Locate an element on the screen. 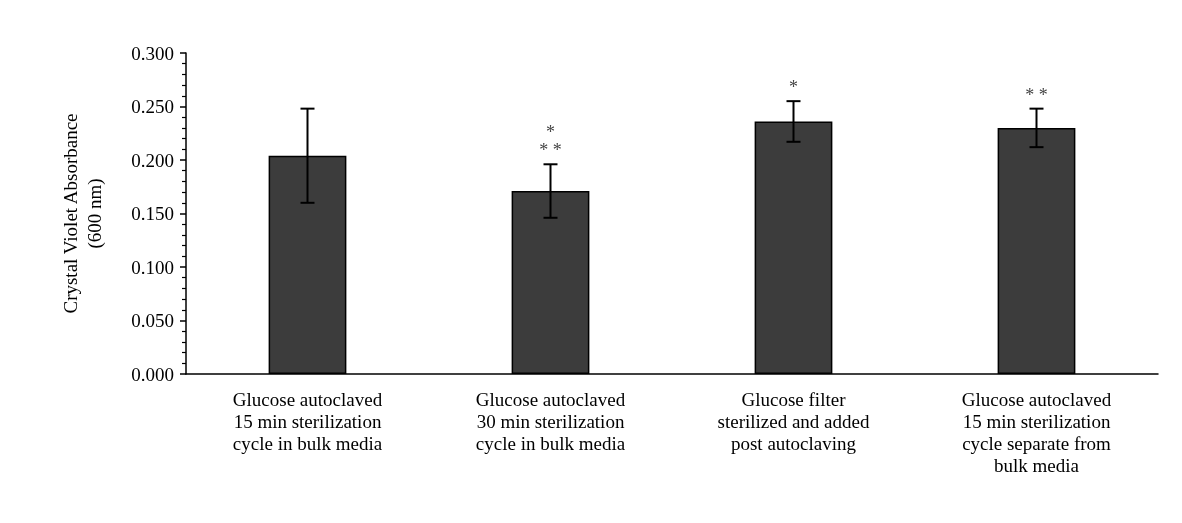  y-tick-label: 0.150 is located at coordinates (152, 213).